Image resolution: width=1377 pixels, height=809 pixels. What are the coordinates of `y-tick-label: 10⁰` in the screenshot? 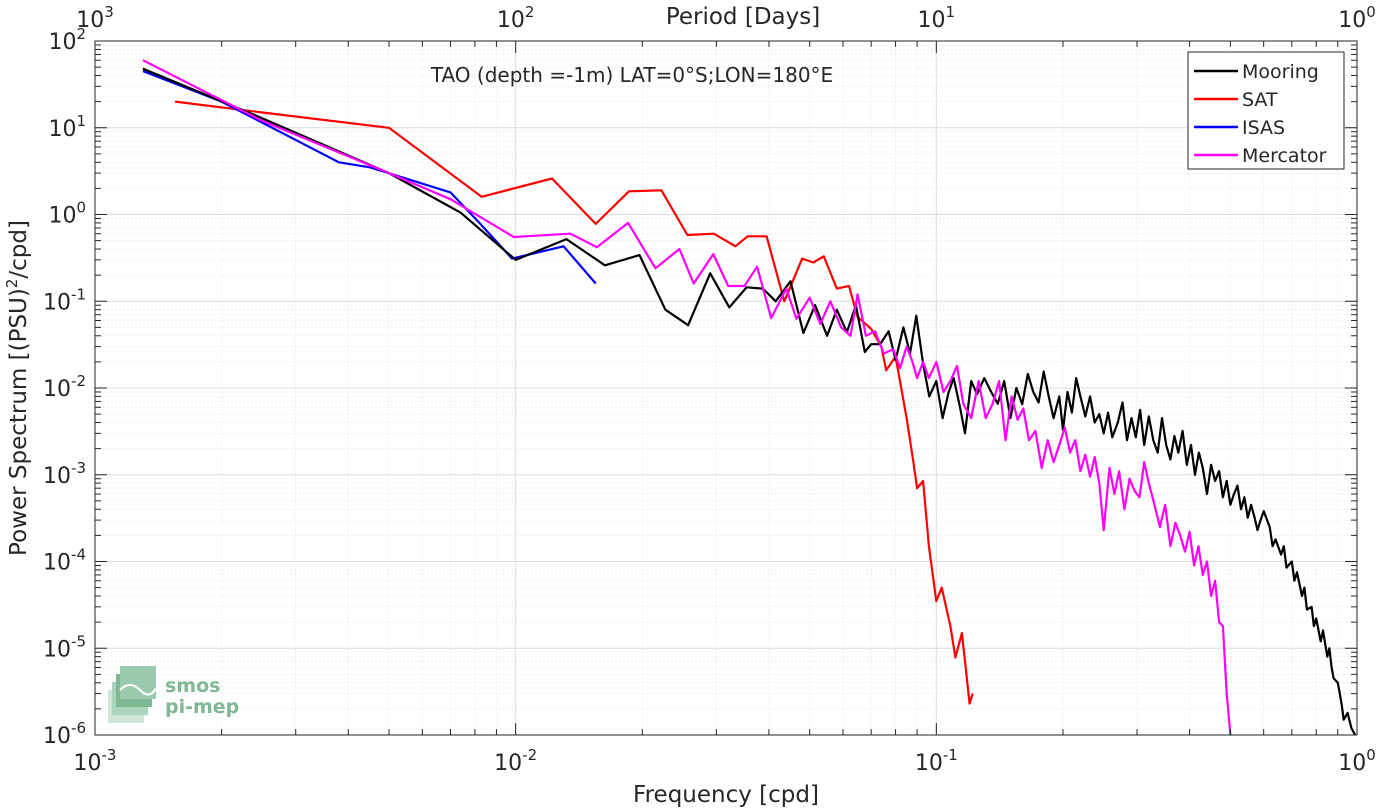 It's located at (67, 214).